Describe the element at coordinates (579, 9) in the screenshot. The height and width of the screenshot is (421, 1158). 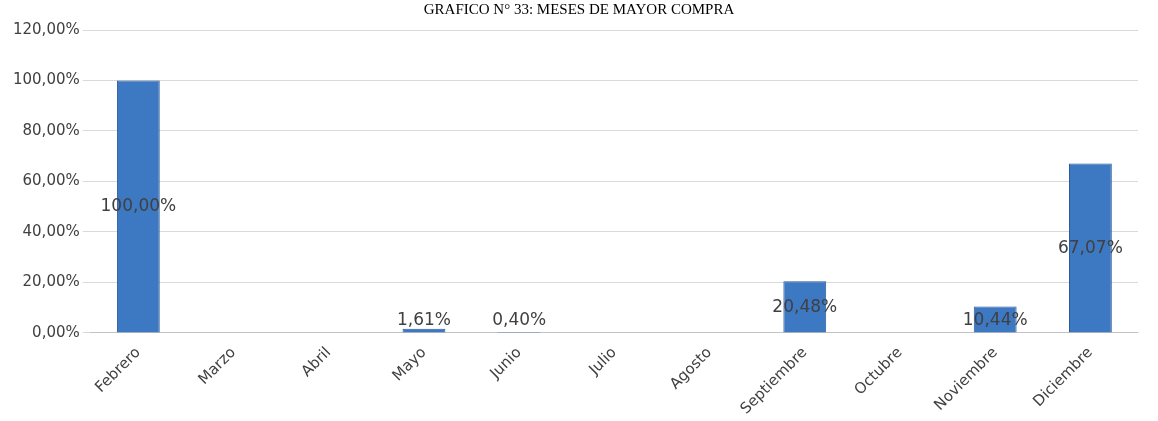
I see `chart-title: GRAFICO N° 33: MESES DE MAYOR COMPRA` at that location.